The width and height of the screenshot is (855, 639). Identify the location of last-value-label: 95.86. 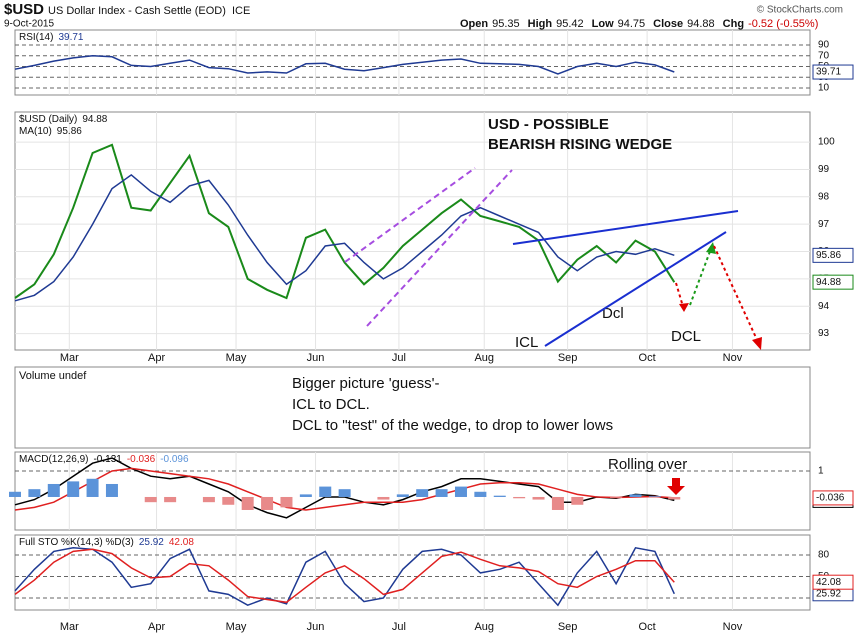
(828, 255).